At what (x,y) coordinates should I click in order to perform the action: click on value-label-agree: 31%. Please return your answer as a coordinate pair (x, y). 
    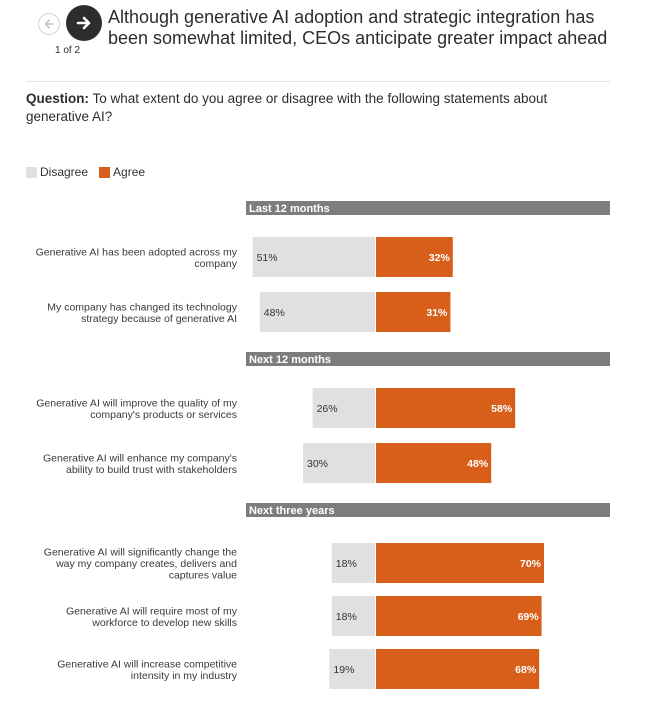
    Looking at the image, I should click on (437, 313).